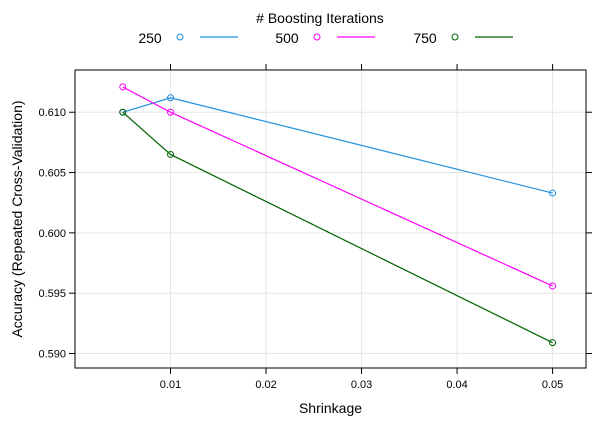 This screenshot has height=430, width=602. I want to click on legend-item-250: 250, so click(188, 38).